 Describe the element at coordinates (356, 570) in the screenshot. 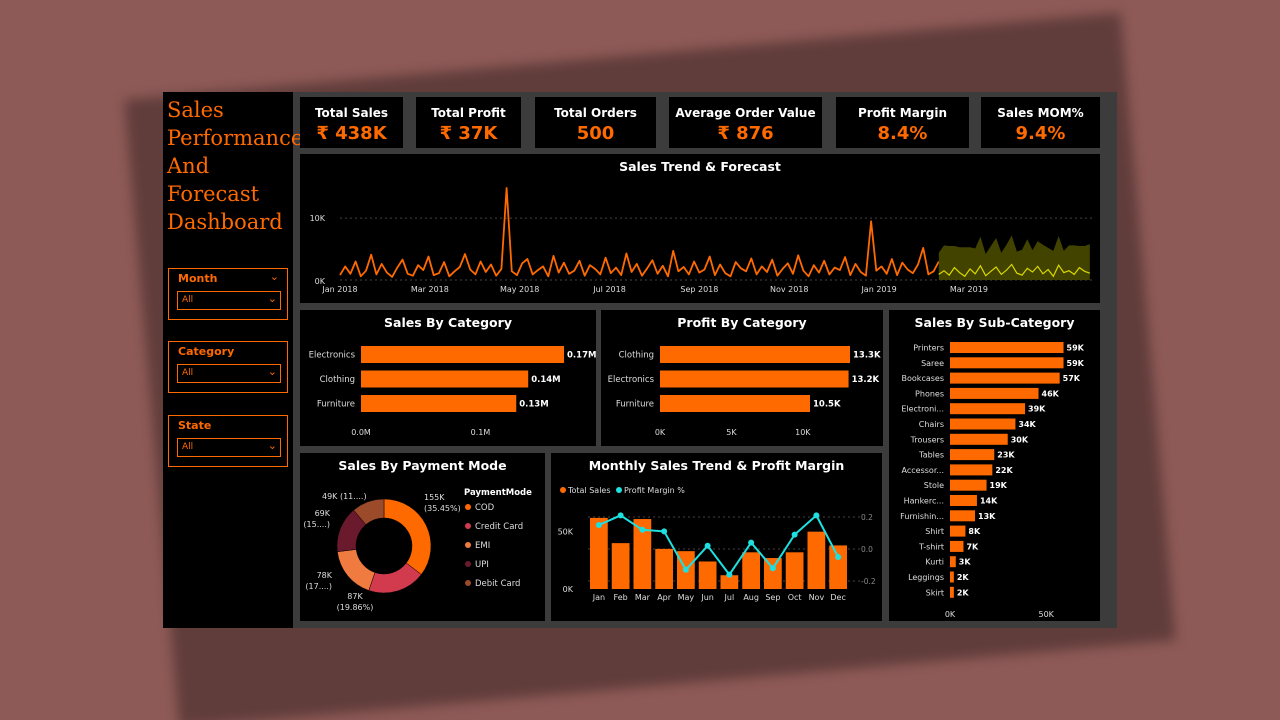

I see `donut-slice` at that location.